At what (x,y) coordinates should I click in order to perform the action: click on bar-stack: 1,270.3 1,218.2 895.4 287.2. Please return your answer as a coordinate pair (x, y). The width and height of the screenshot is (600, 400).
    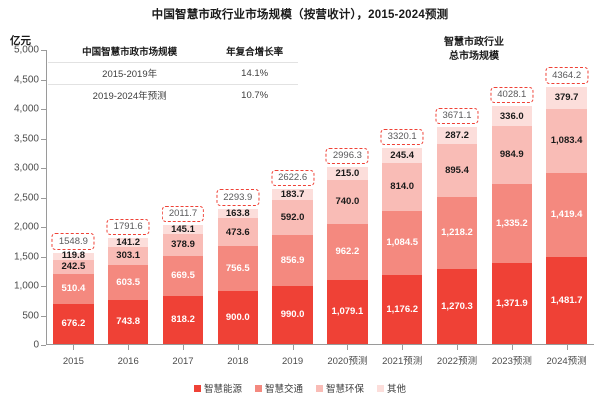
    Looking at the image, I should click on (457, 235).